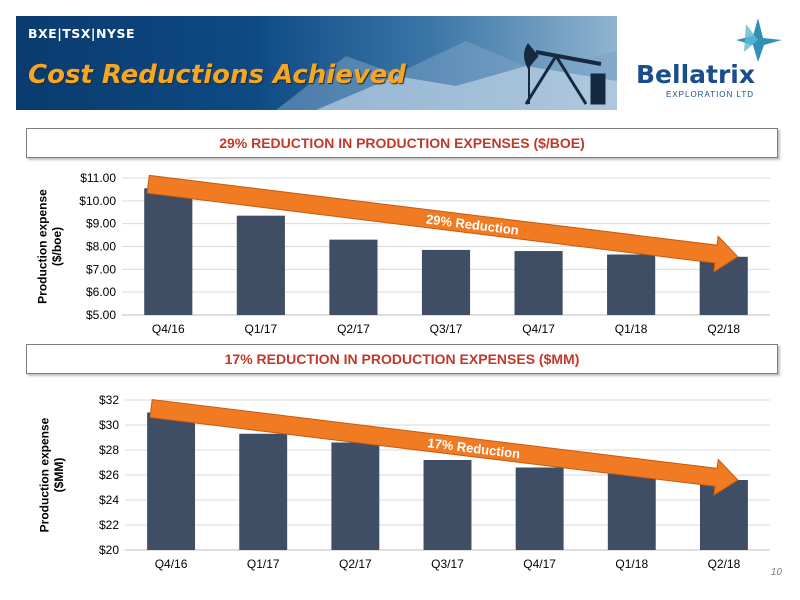  I want to click on y-tick-label: $28, so click(109, 450).